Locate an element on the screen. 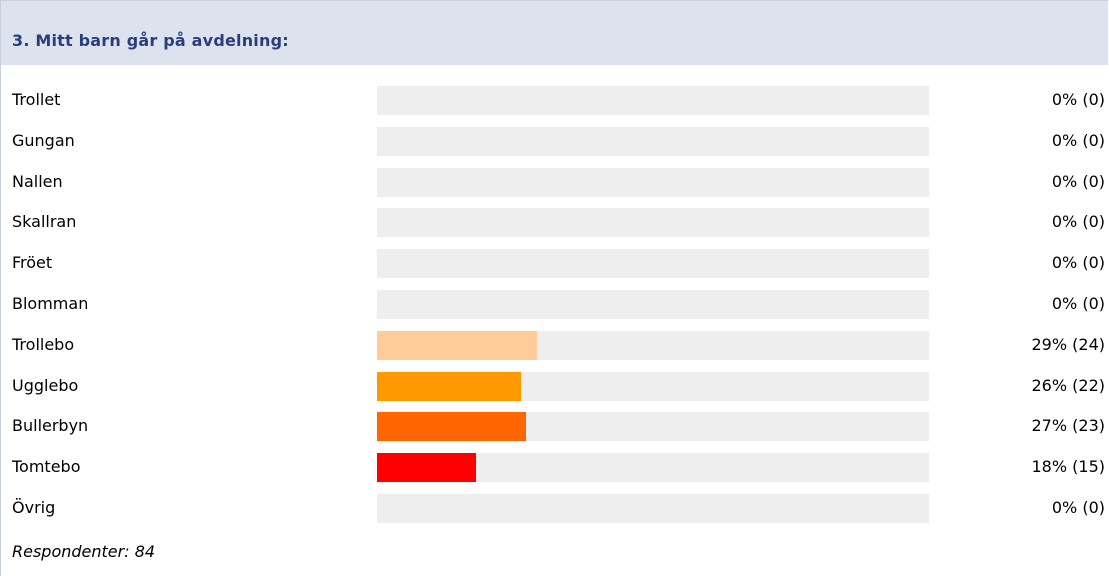 The width and height of the screenshot is (1109, 576). bar-value-label: 29% (24) is located at coordinates (1068, 344).